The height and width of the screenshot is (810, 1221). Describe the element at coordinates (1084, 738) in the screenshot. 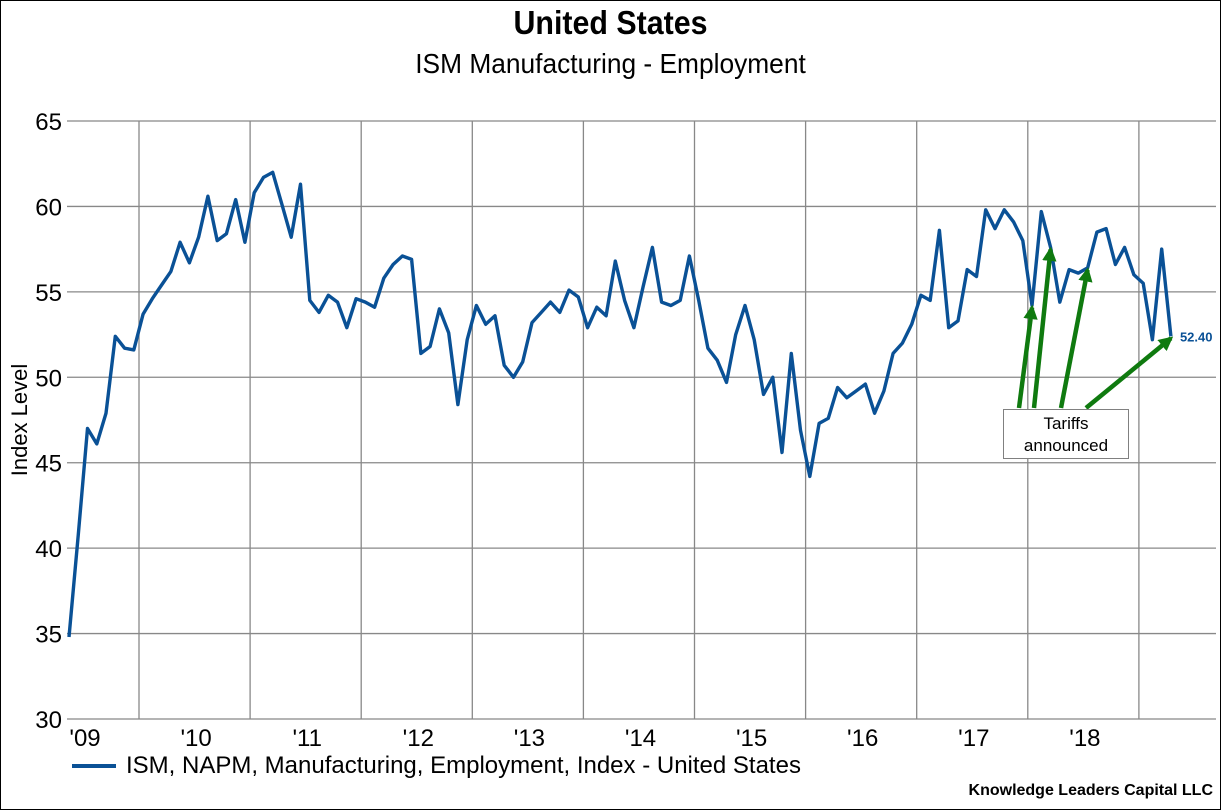

I see `x-tick-label: '18` at that location.